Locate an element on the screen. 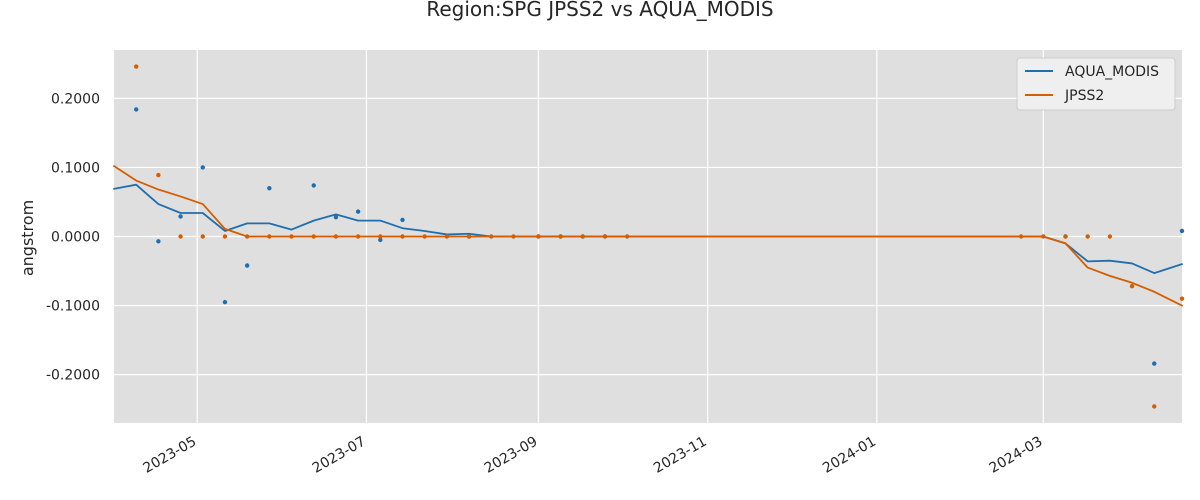 The image size is (1200, 500). y-axis-ticks: 0.2000 0.1000 0.0000 -0.1000 -0.2000 is located at coordinates (73, 237).